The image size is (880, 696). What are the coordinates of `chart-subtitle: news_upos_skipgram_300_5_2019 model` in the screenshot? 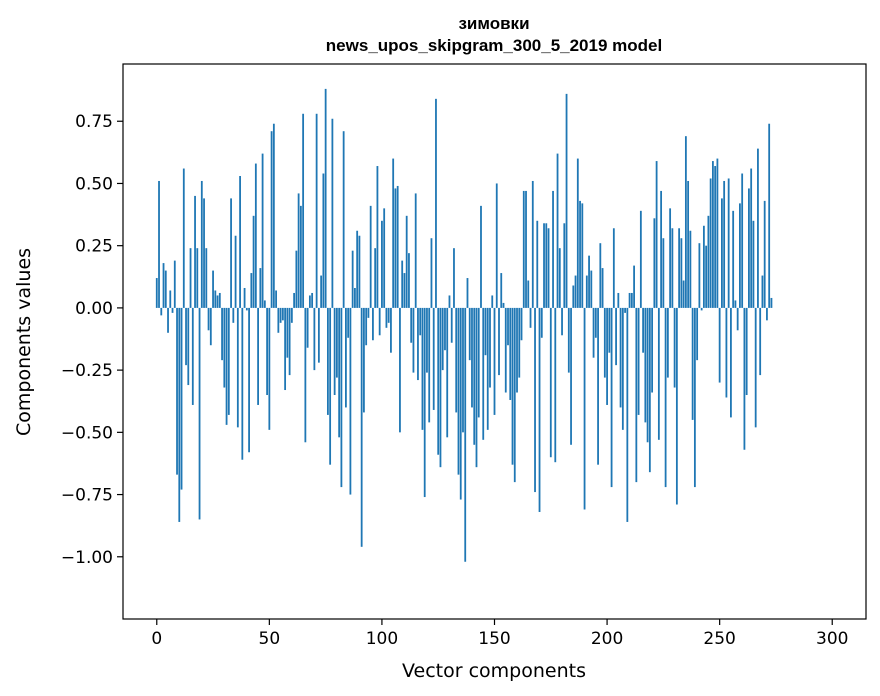 It's located at (494, 45).